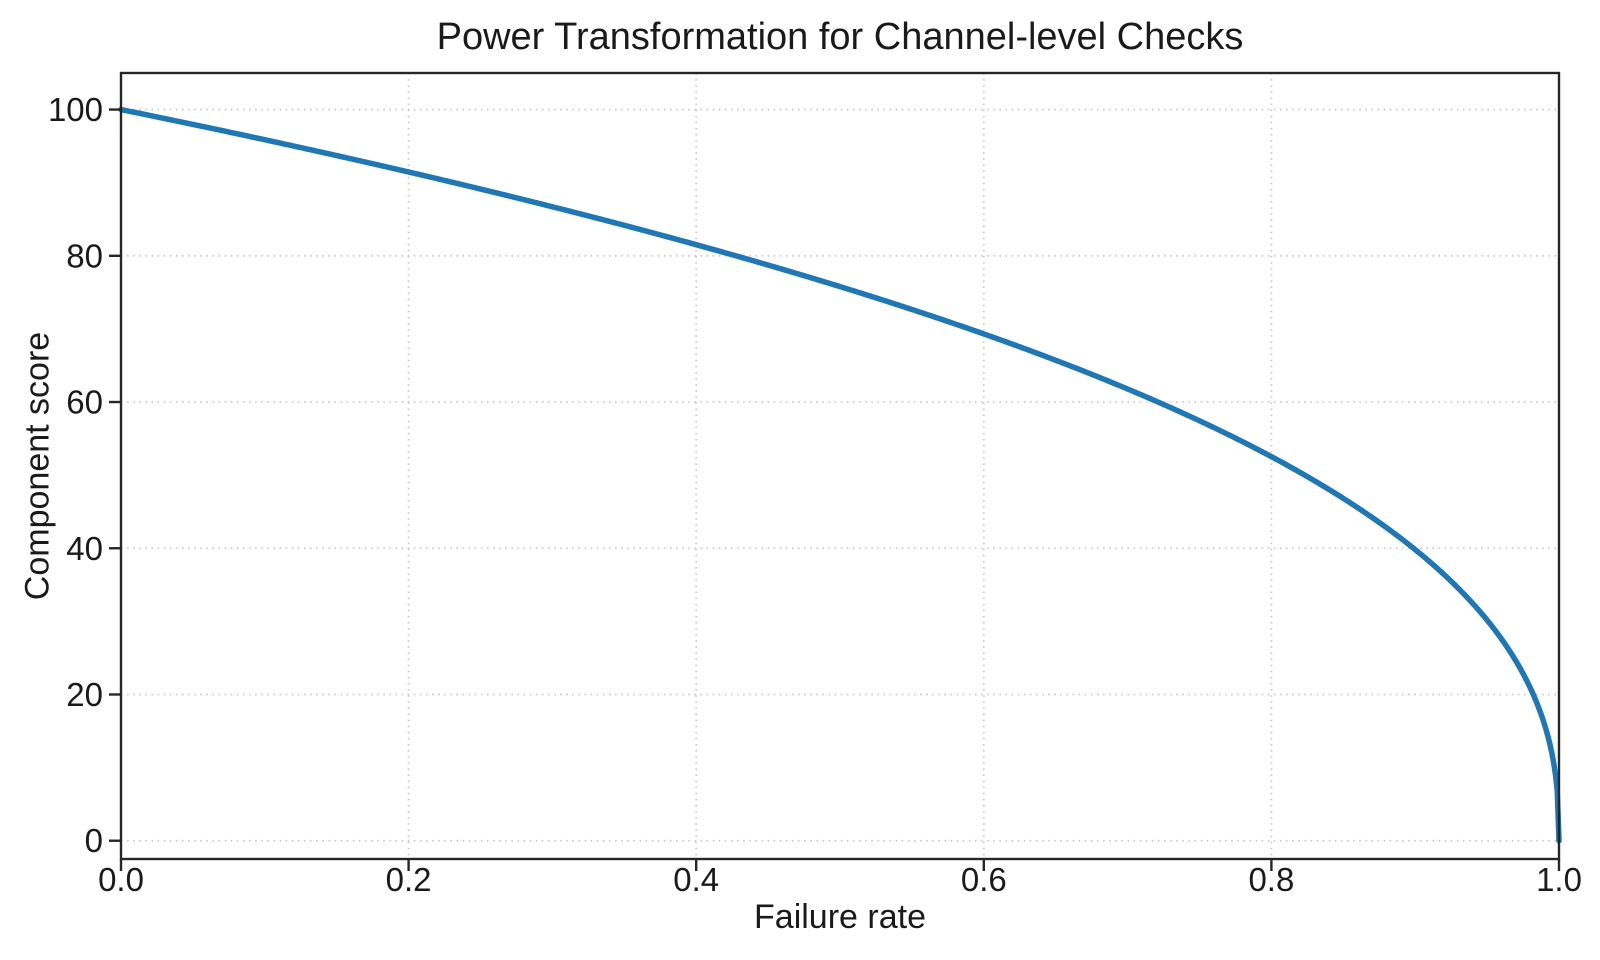  I want to click on y-tick-label: 40, so click(84, 548).